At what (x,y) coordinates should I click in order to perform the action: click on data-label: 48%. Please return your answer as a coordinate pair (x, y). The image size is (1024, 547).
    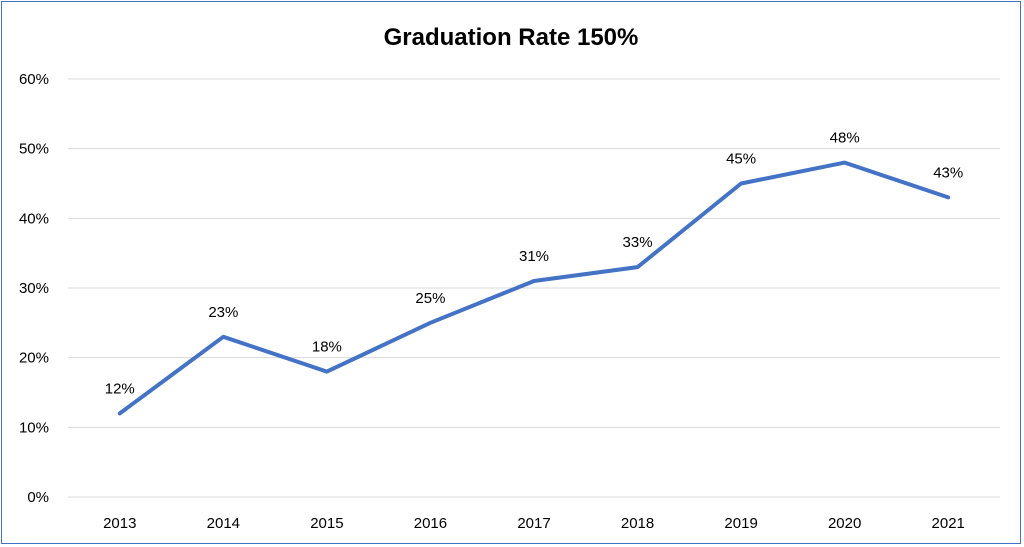
    Looking at the image, I should click on (845, 138).